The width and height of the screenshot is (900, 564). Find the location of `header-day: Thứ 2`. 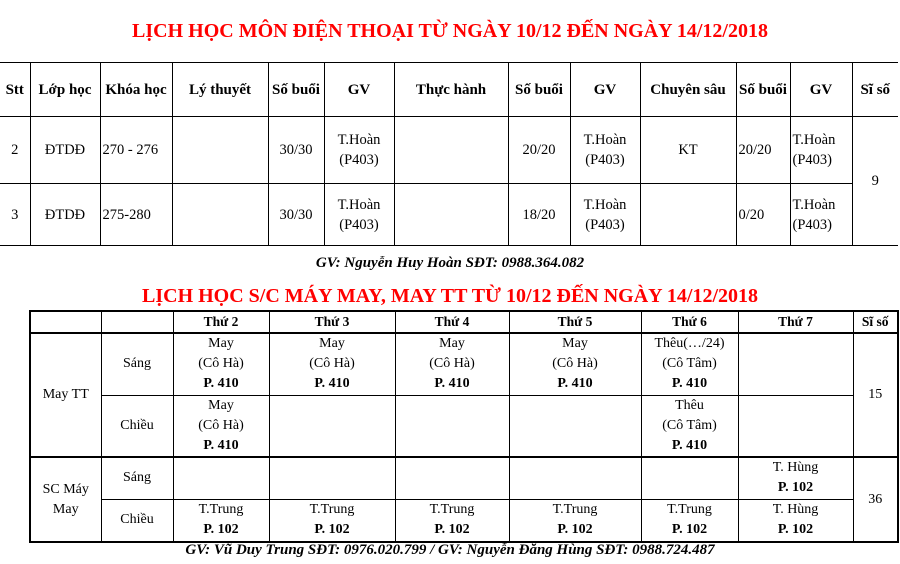

header-day: Thứ 2 is located at coordinates (221, 322).